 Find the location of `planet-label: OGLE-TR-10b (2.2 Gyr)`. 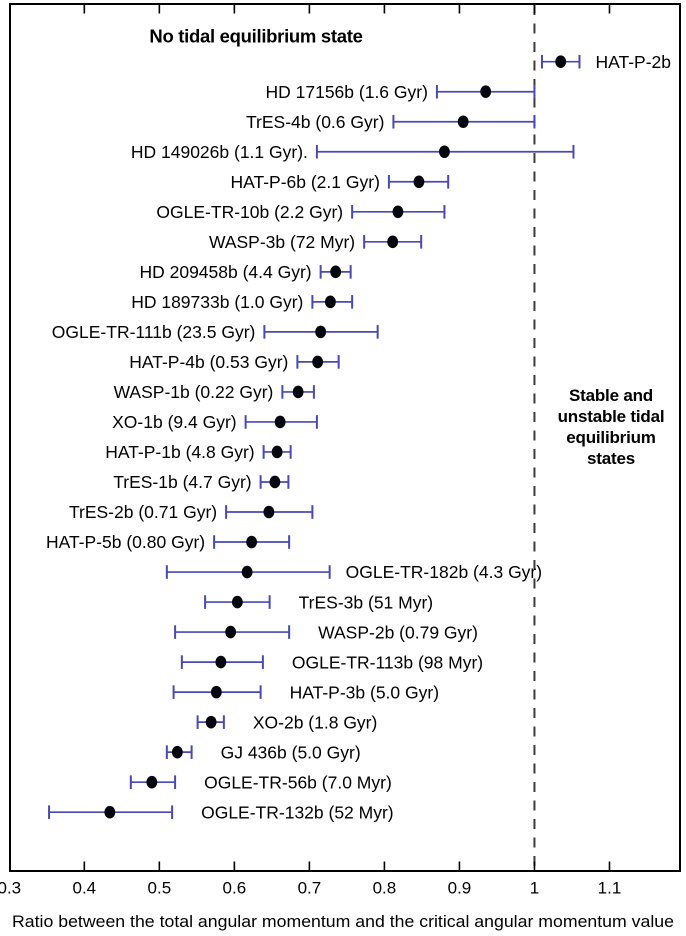

planet-label: OGLE-TR-10b (2.2 Gyr) is located at coordinates (249, 212).